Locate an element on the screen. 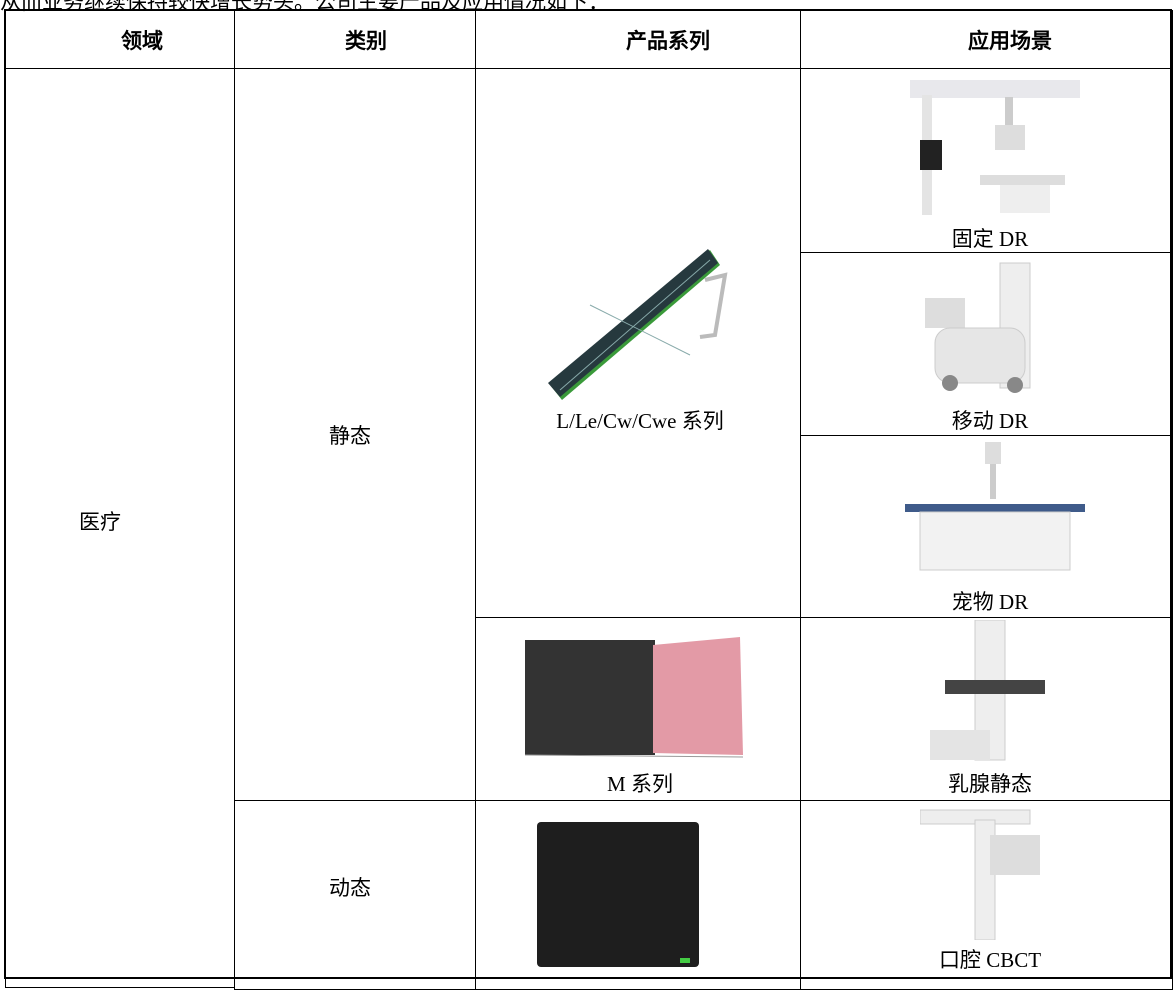  scenario-label: 移动 DR is located at coordinates (990, 421).